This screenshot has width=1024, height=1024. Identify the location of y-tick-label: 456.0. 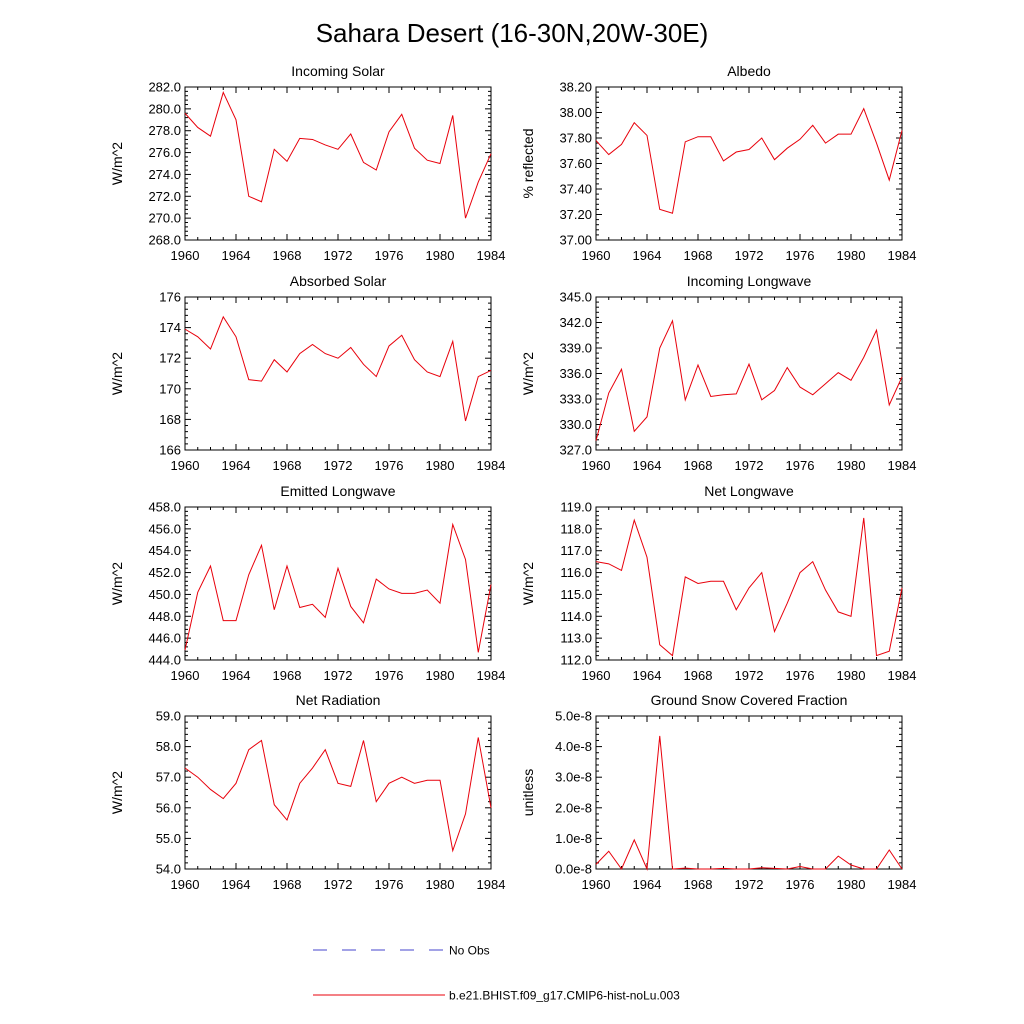
(164, 528).